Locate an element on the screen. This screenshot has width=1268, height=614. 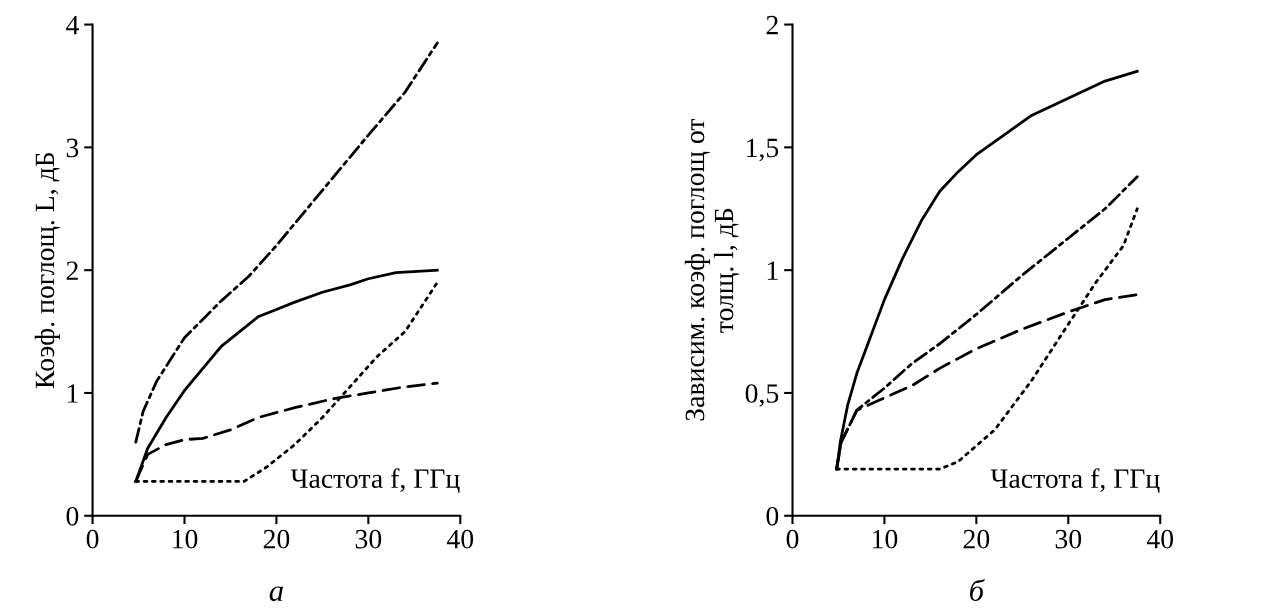
y-tick-label: 1,5 is located at coordinates (763, 150).